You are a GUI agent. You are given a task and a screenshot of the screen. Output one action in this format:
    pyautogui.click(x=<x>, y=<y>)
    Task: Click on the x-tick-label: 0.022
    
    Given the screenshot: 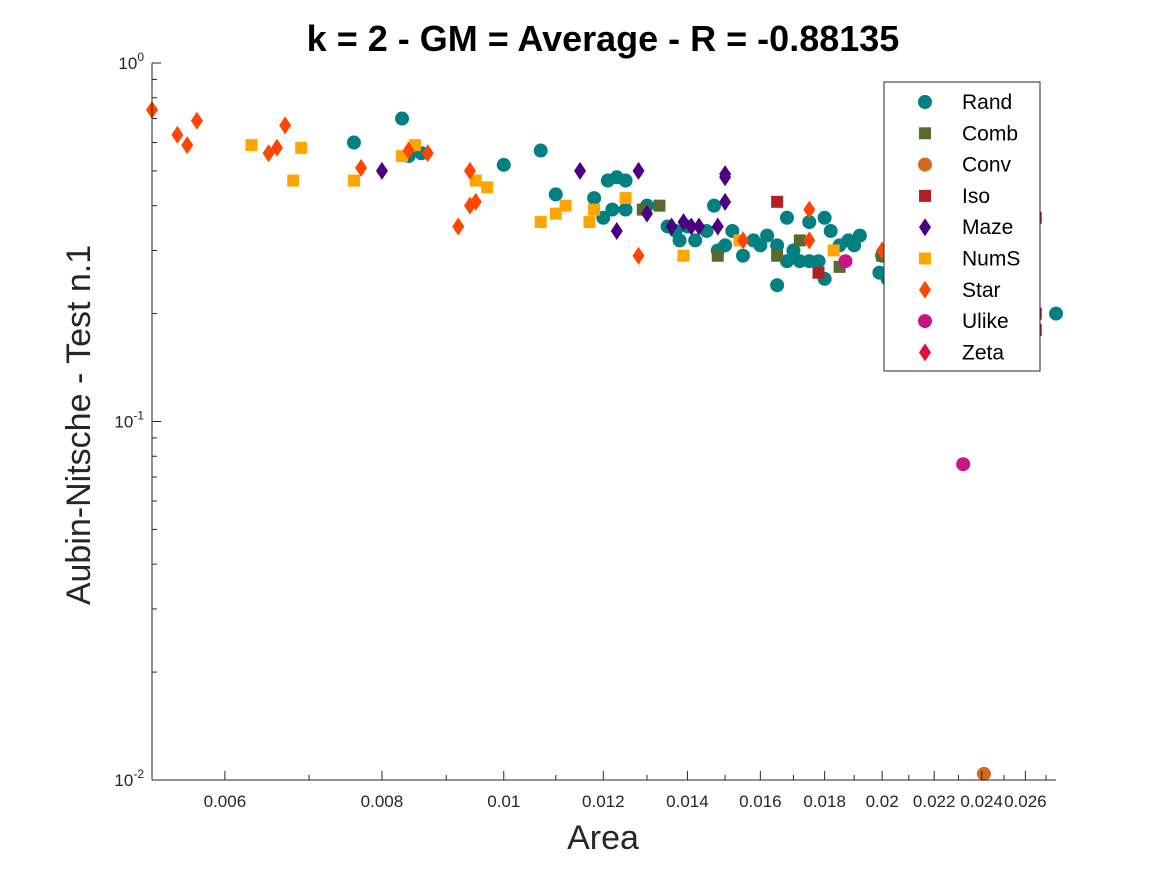 What is the action you would take?
    pyautogui.click(x=934, y=801)
    